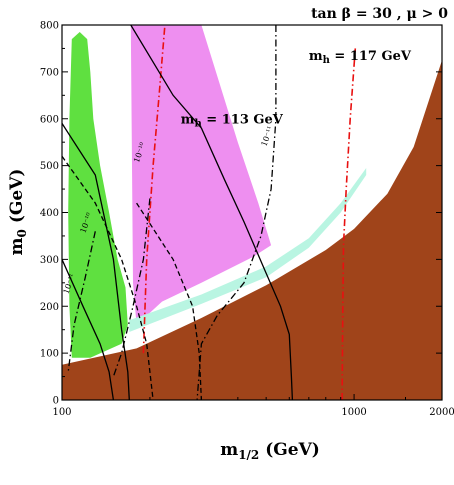 The height and width of the screenshot is (485, 454). Describe the element at coordinates (17, 246) in the screenshot. I see `y-axis-label-main: m` at that location.